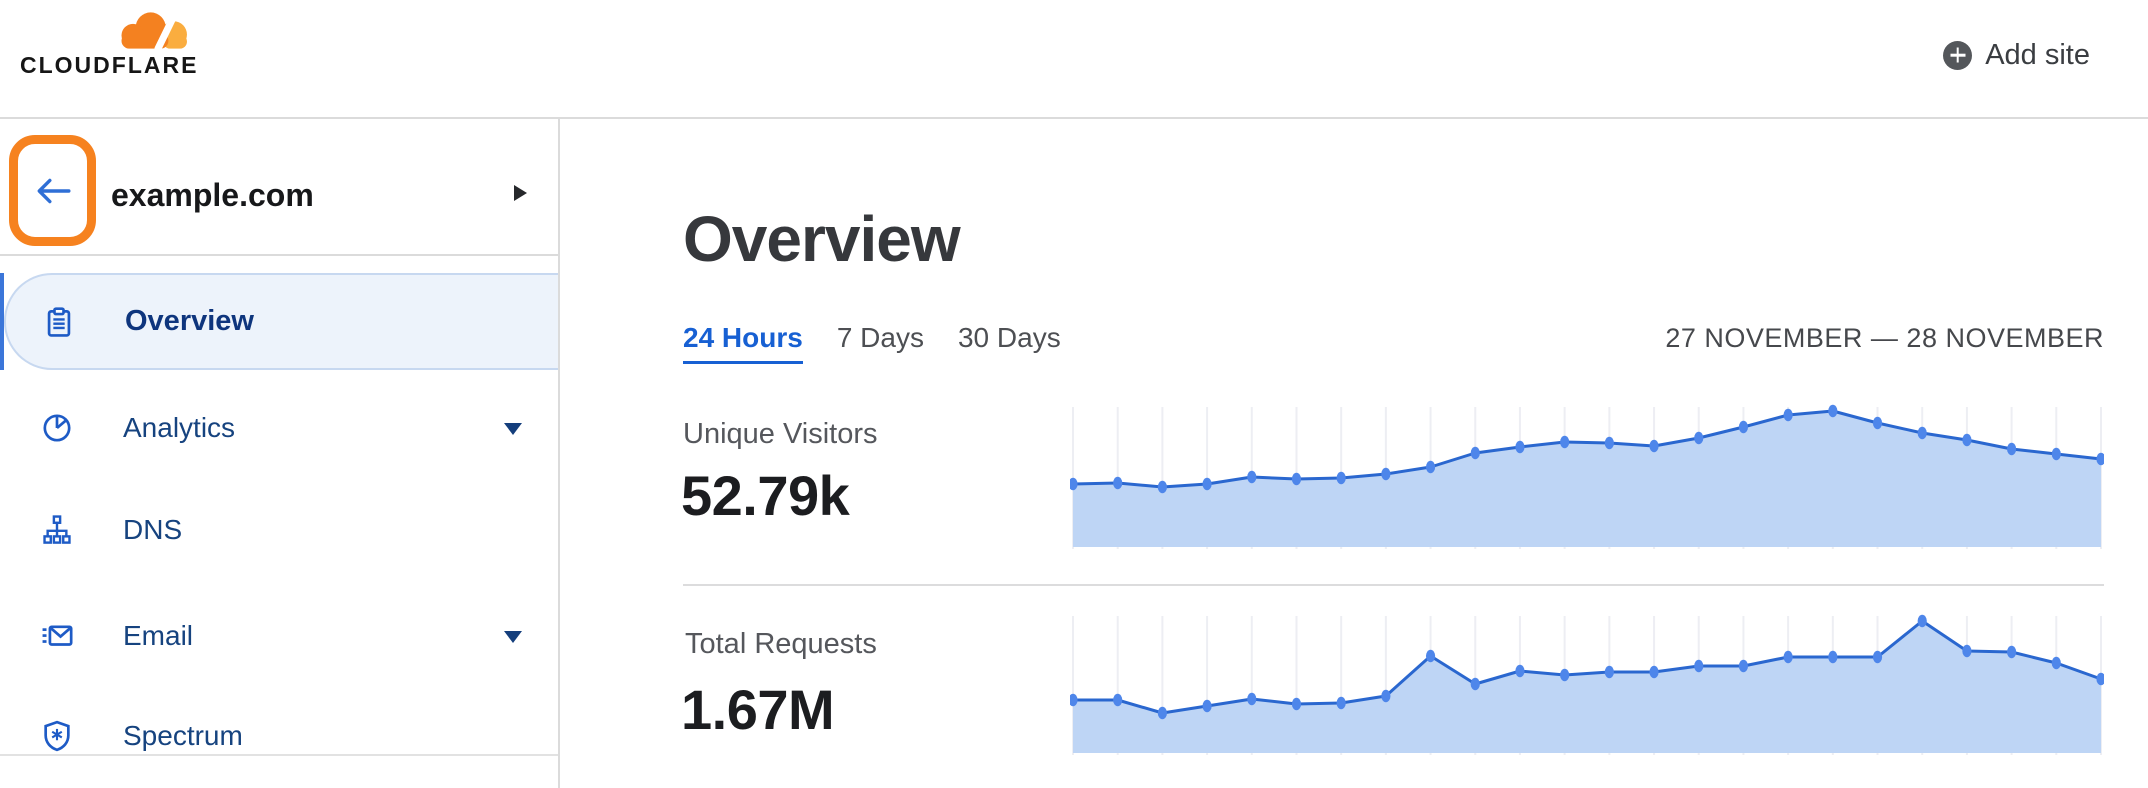 The height and width of the screenshot is (788, 2148). What do you see at coordinates (156, 33) in the screenshot?
I see `cloudflare-cloud-icon` at bounding box center [156, 33].